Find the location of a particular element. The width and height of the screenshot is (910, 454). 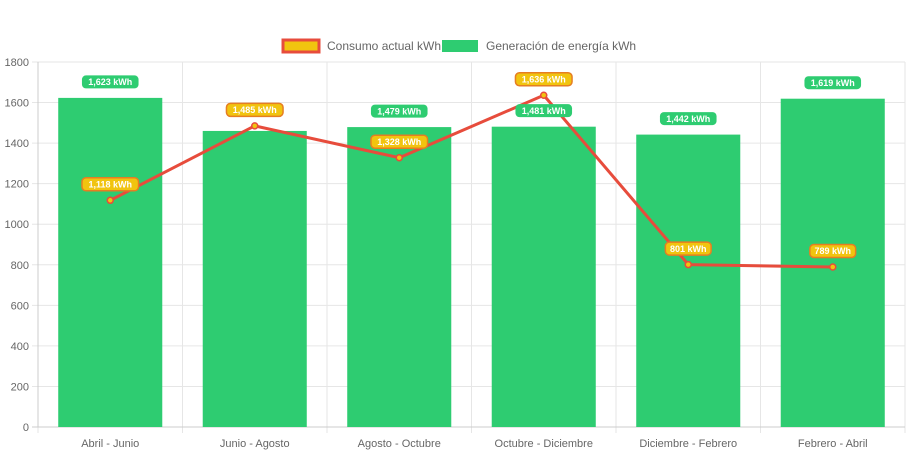

line-data-label-text: 1,485 kWh is located at coordinates (255, 110).